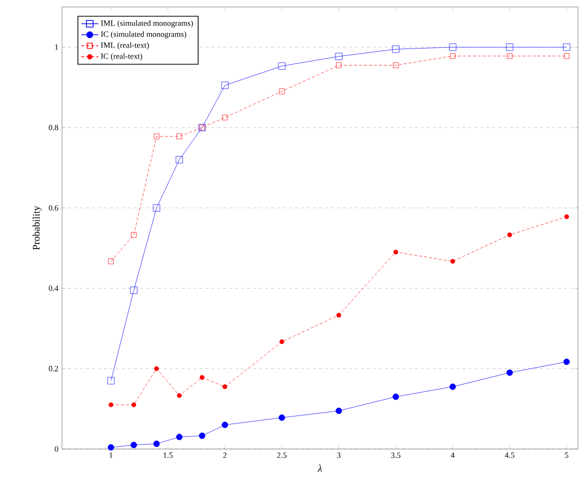 The image size is (581, 484). I want to click on y-axis-title: Probability, so click(37, 228).